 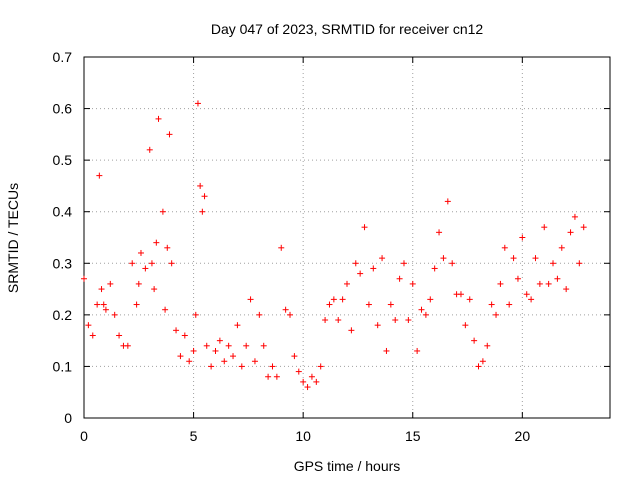 What do you see at coordinates (303, 436) in the screenshot?
I see `x-tick-label: 10` at bounding box center [303, 436].